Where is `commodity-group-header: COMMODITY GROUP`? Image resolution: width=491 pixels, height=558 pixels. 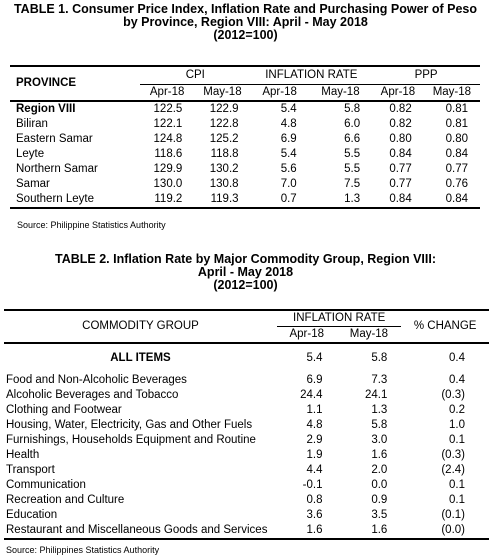
commodity-group-header: COMMODITY GROUP is located at coordinates (140, 326).